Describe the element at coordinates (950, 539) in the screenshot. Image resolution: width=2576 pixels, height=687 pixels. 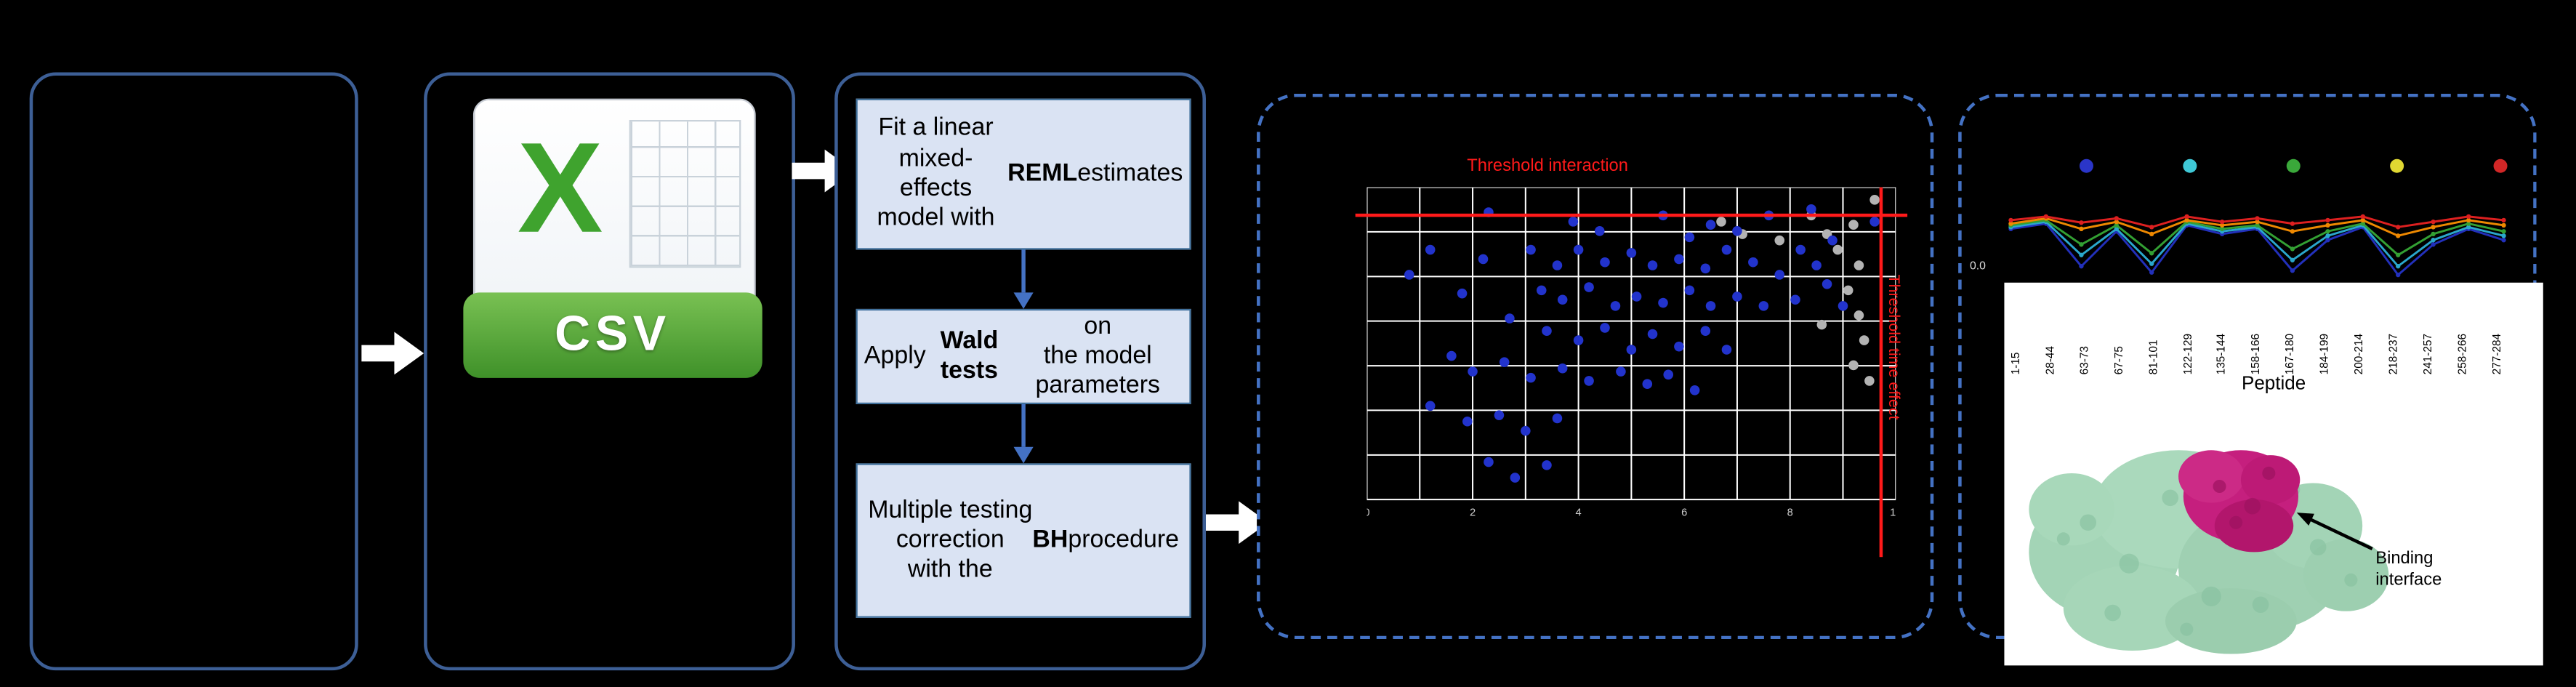
I see `step-text: Multiple testing correction with the` at that location.